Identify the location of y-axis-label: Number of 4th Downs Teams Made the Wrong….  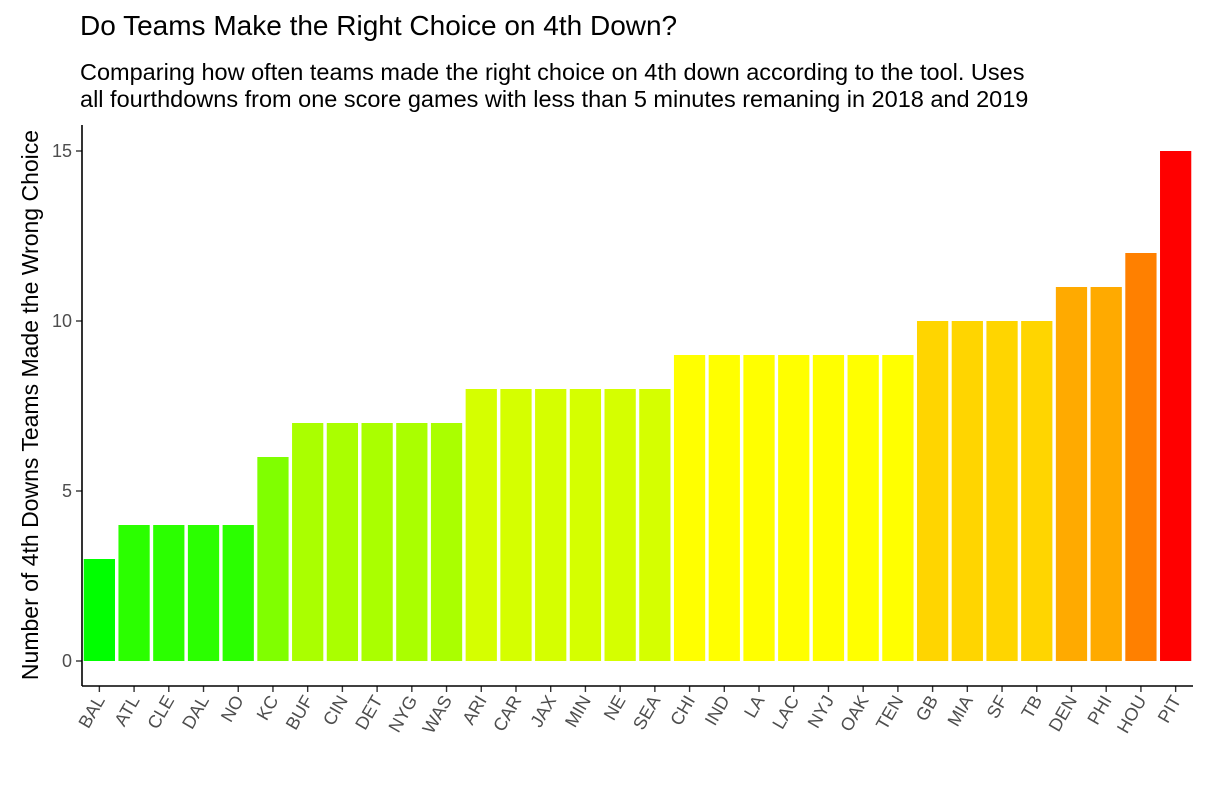
(30, 405).